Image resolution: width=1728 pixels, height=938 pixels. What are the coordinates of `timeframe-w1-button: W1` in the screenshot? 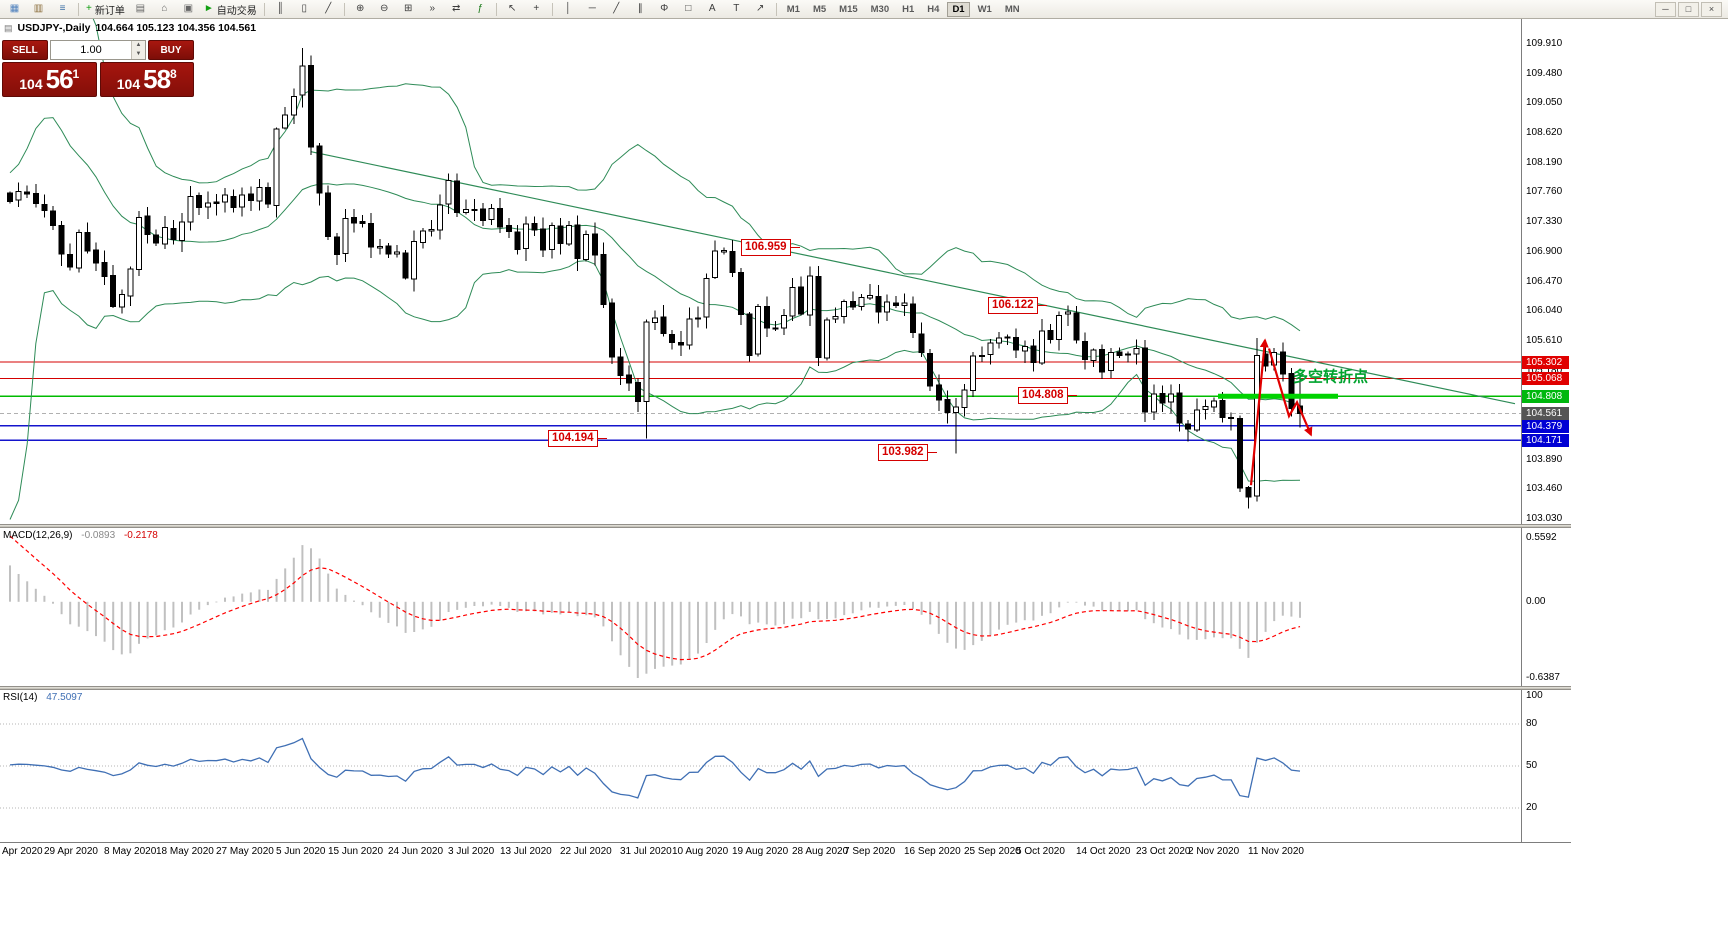 It's located at (984, 9).